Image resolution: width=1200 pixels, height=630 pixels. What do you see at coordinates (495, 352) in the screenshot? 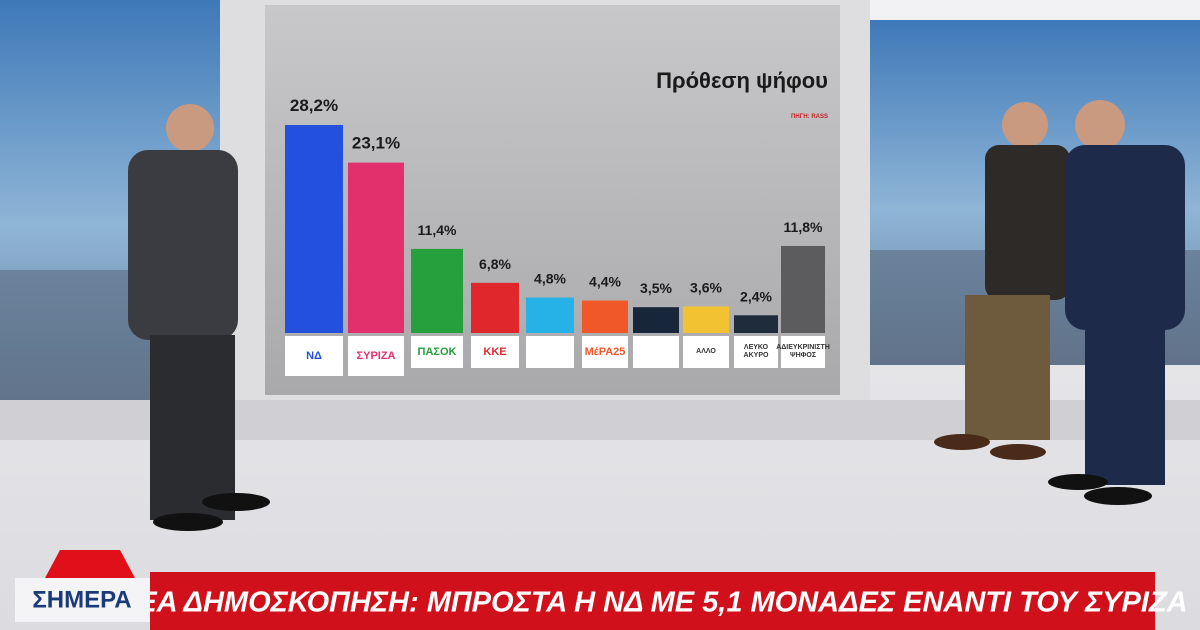
I see `category-label: ΚΚΕ` at bounding box center [495, 352].